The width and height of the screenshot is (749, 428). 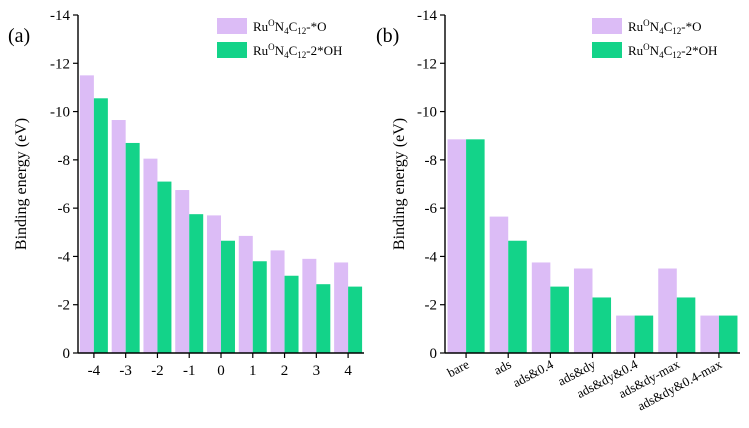 What do you see at coordinates (19, 36) in the screenshot?
I see `panel-label: (a)` at bounding box center [19, 36].